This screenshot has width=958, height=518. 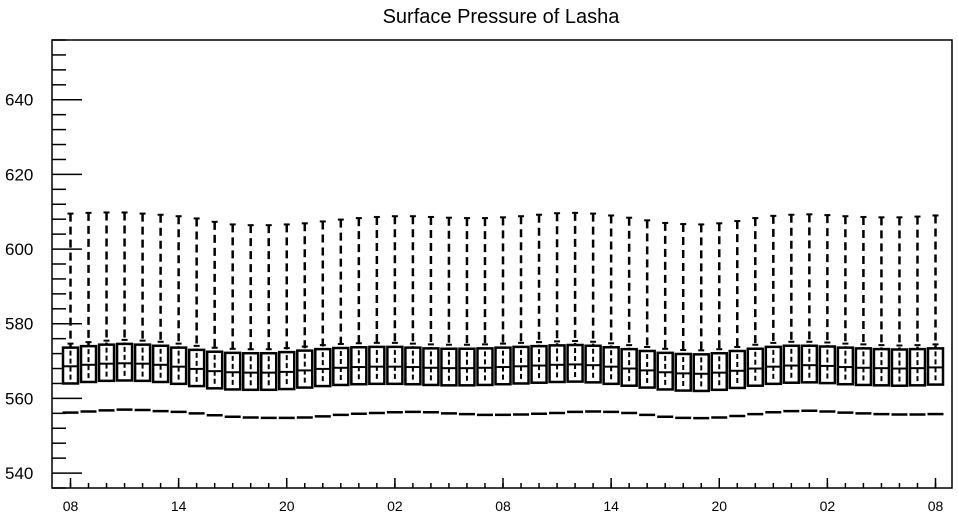 What do you see at coordinates (43, 264) in the screenshot?
I see `y-axis: 540 560 580 600 620 640` at bounding box center [43, 264].